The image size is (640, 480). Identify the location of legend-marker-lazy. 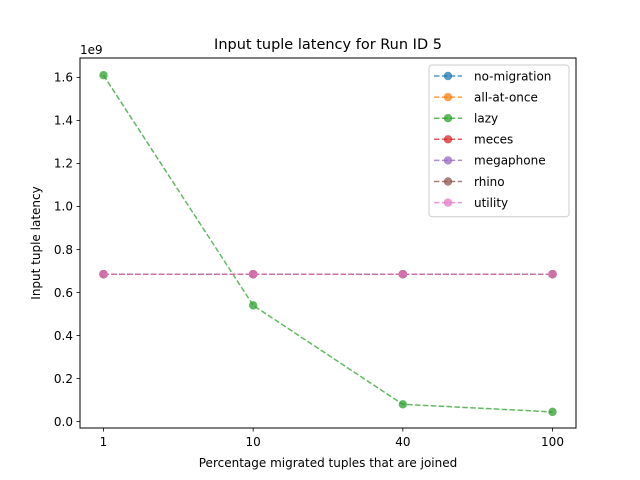
(448, 118).